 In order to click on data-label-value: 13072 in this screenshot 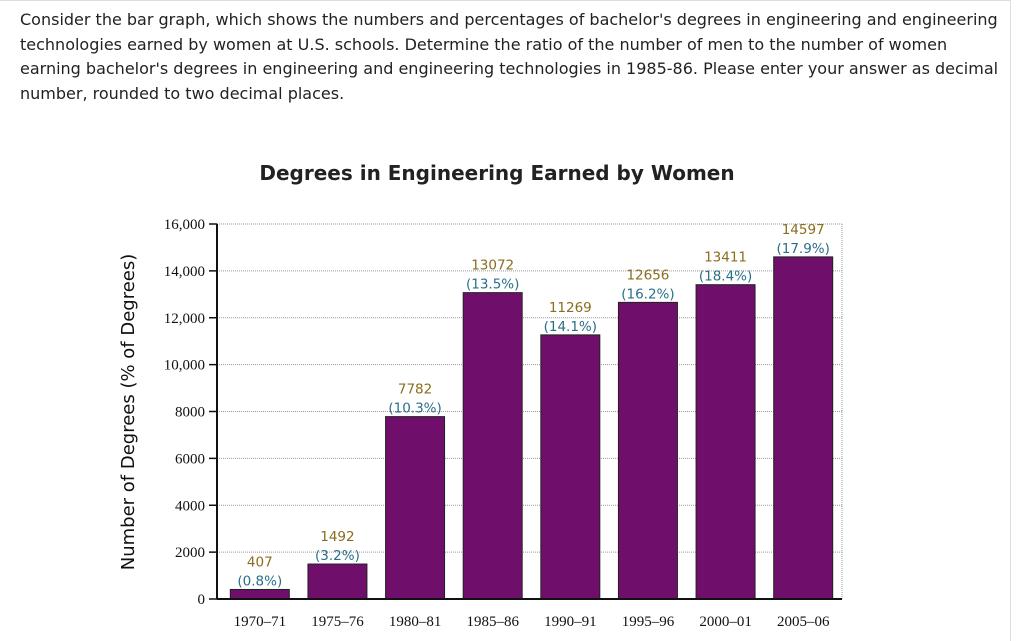, I will do `click(492, 266)`.